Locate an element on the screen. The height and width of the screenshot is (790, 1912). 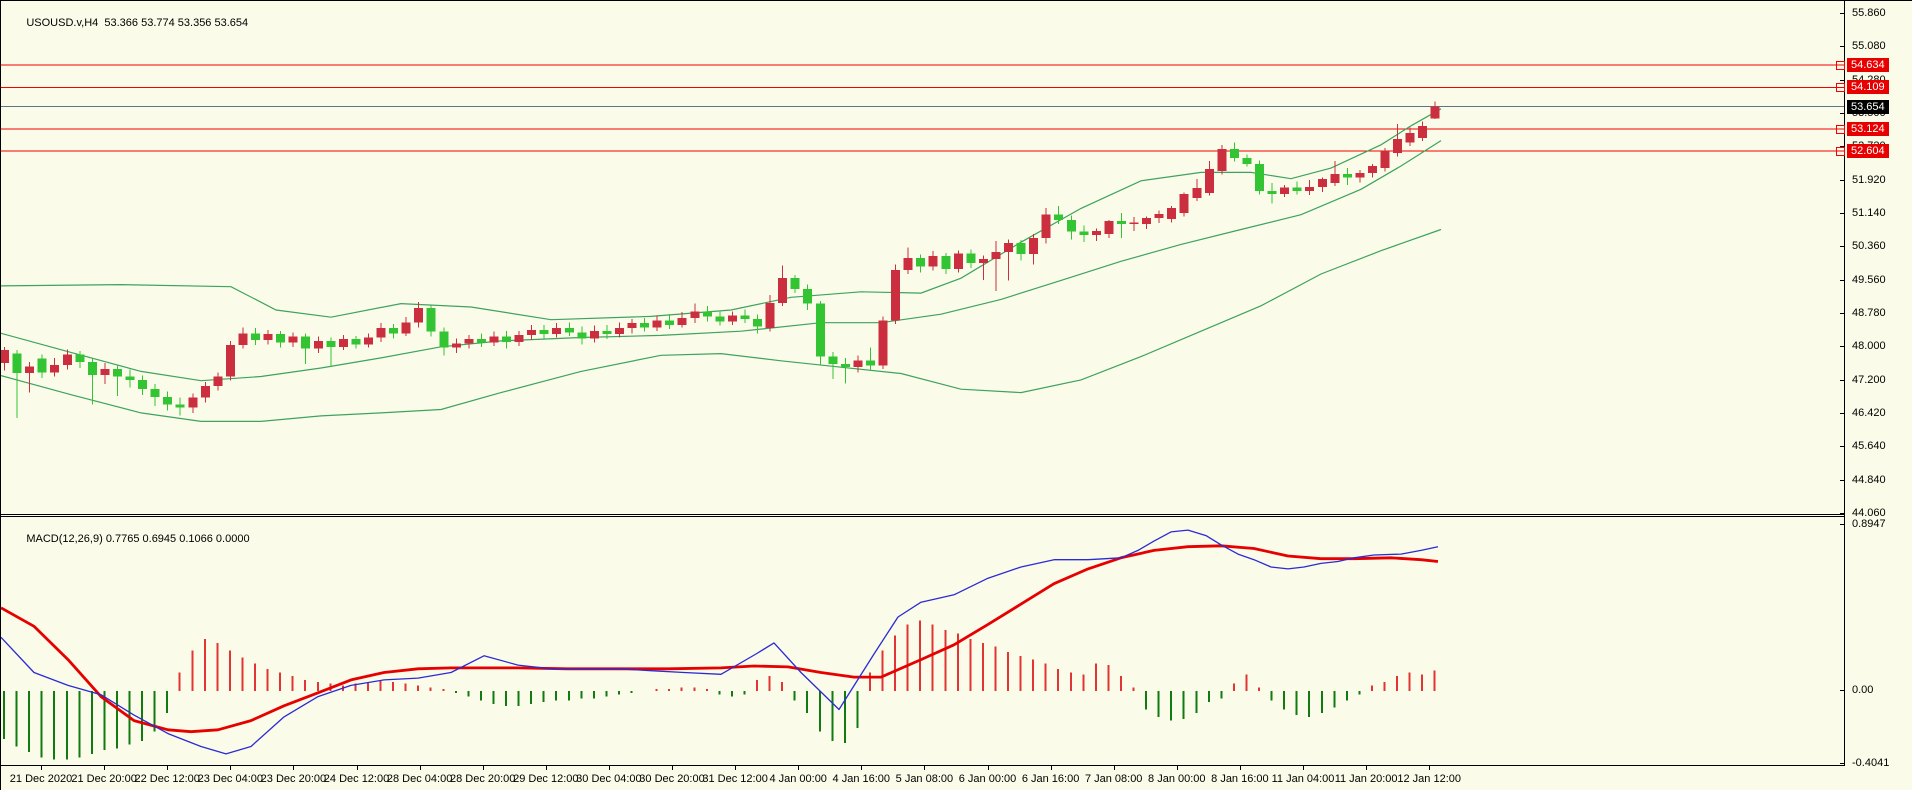
time-tick-label: 4 Jan 16:00 is located at coordinates (861, 779).